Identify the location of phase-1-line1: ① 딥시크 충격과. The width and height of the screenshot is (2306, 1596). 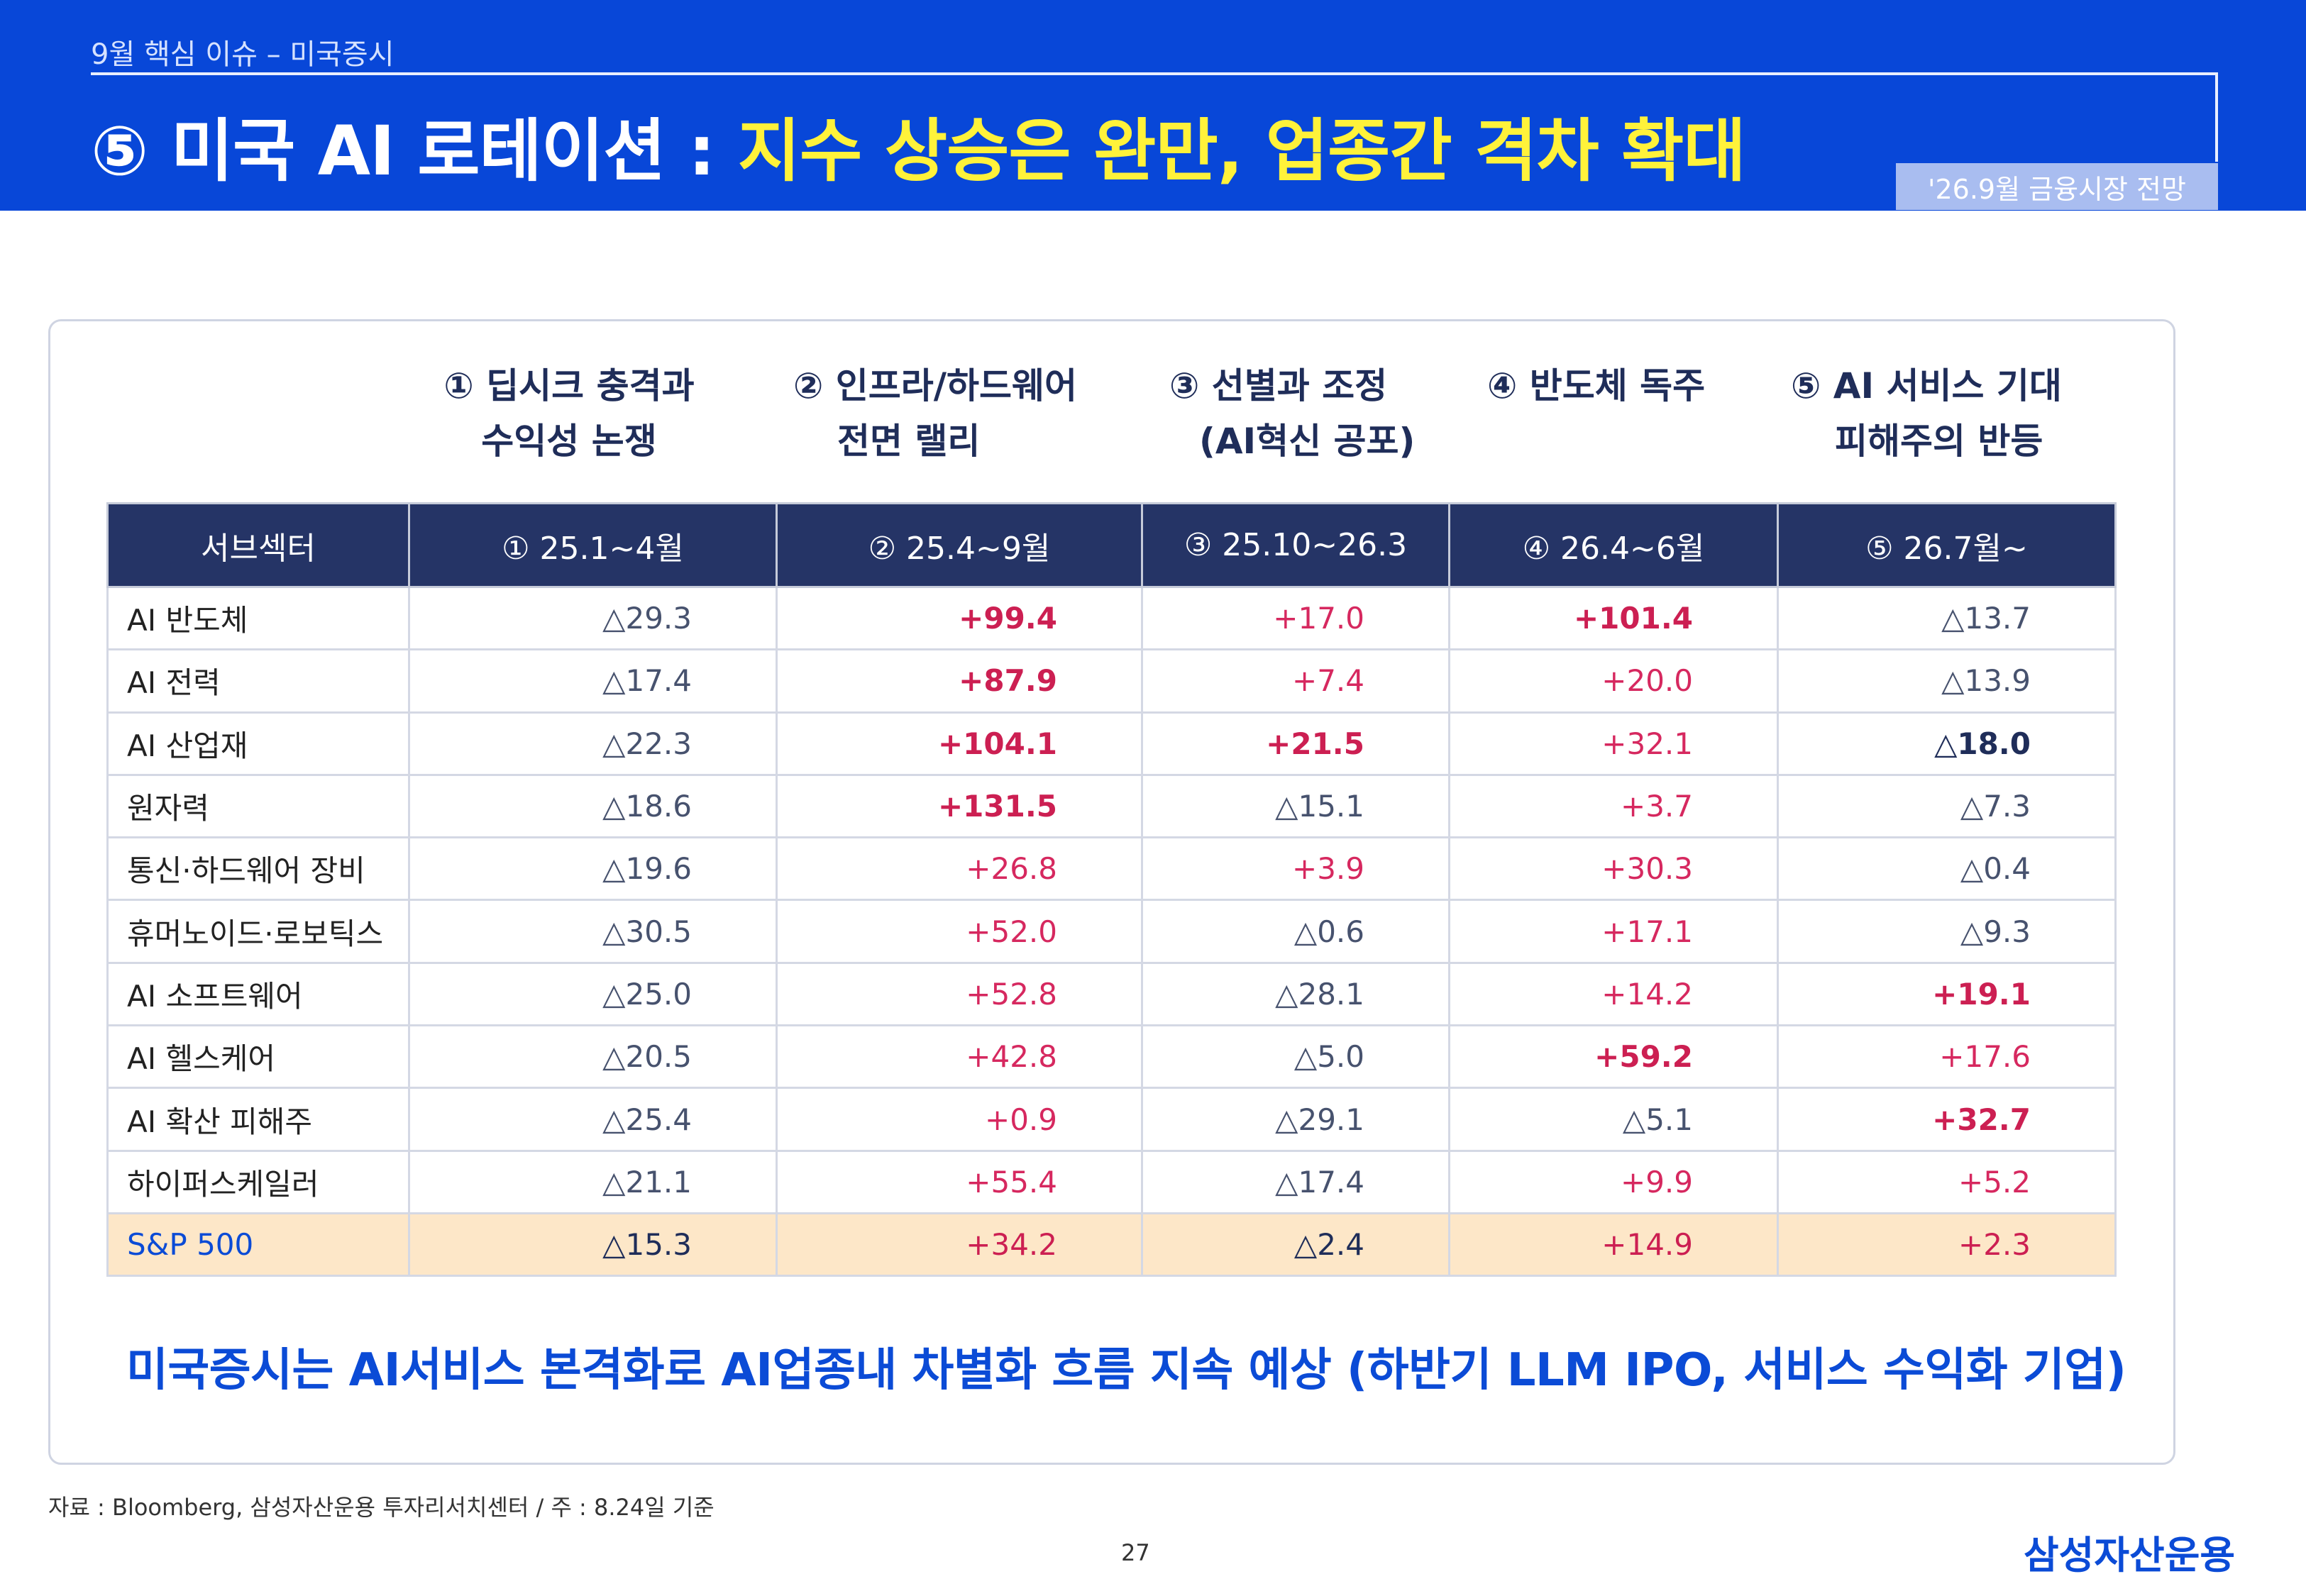
(569, 385).